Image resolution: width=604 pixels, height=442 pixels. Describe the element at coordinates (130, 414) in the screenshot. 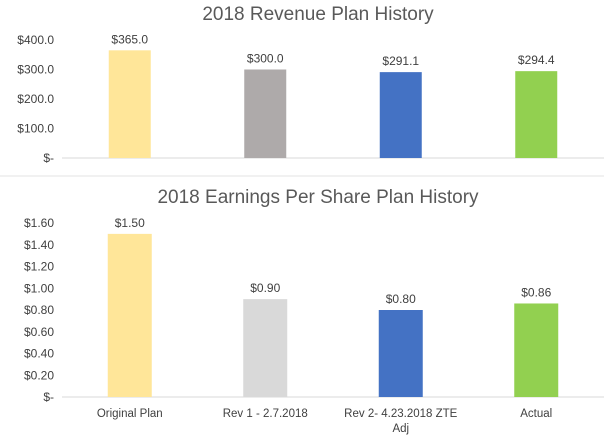

I see `eps-category-label: Original Plan` at that location.